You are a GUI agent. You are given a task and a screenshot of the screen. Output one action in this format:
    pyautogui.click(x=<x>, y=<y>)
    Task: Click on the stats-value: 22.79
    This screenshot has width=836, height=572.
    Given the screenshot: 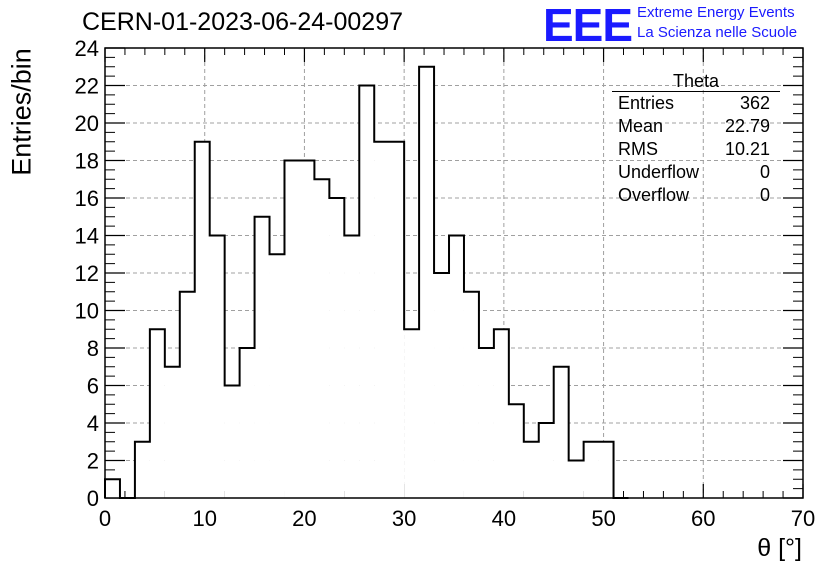 What is the action you would take?
    pyautogui.click(x=747, y=126)
    